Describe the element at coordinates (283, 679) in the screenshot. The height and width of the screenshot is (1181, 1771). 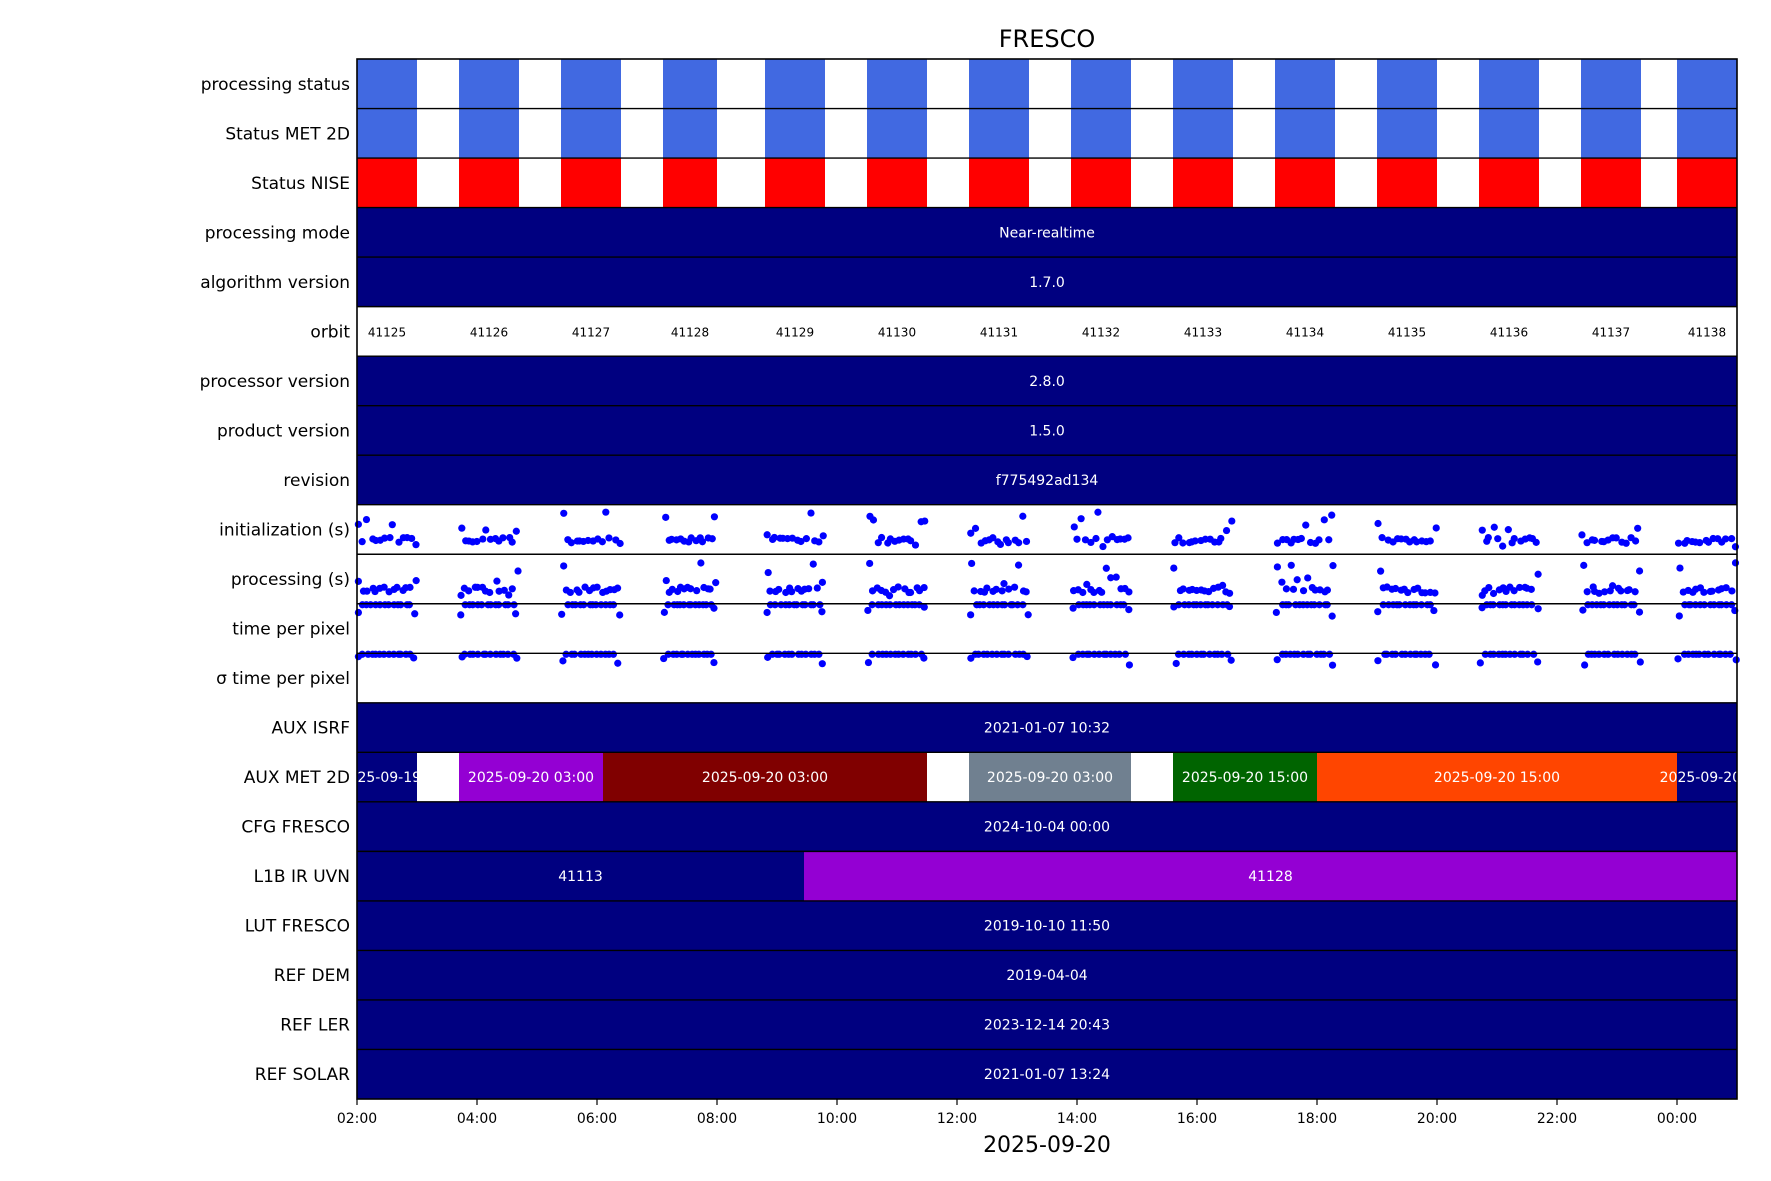
I see `row-label-time-per-pixel: σ time per pixel` at that location.